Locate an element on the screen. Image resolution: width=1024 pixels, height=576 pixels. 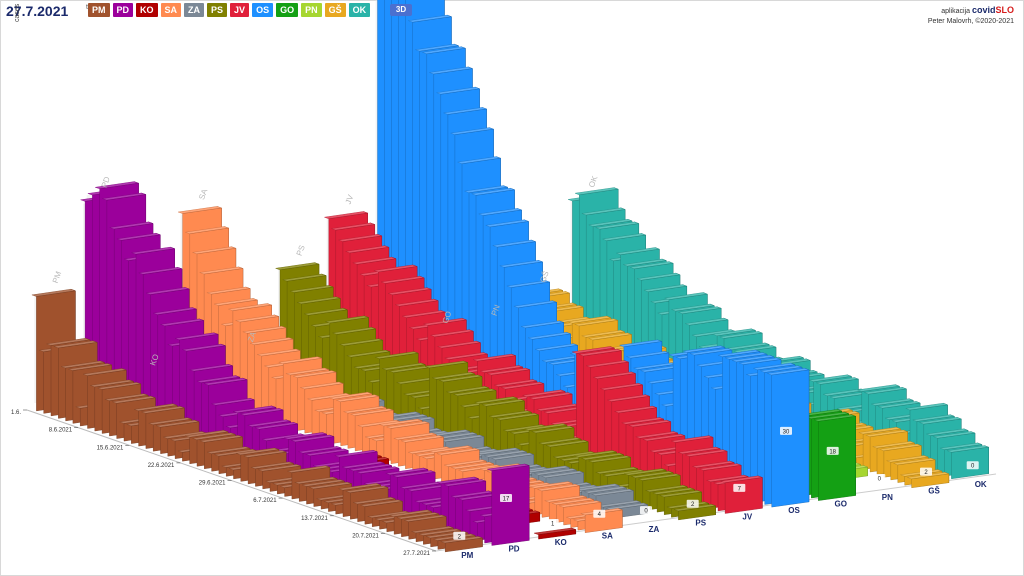
series-label-gš: GŠ is located at coordinates (934, 491).